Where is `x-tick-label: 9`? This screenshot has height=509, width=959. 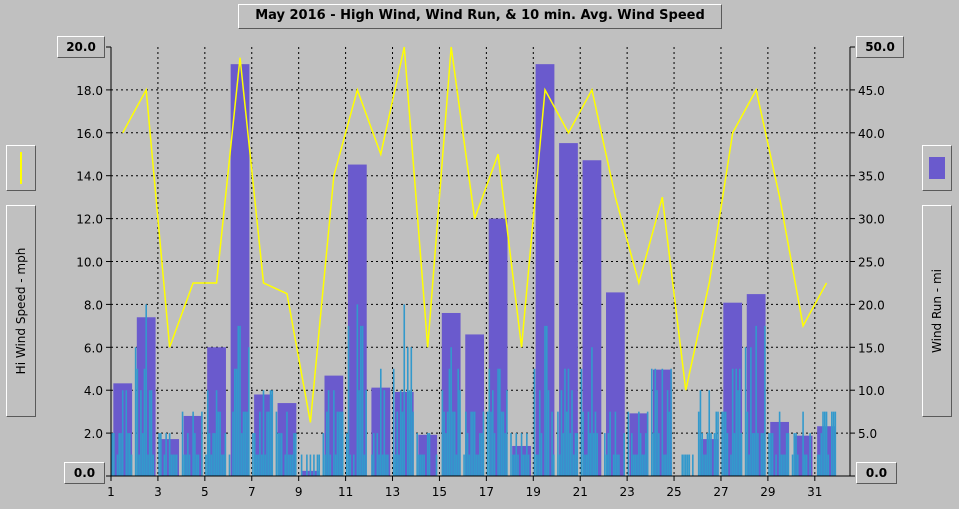
x-tick-label: 9 is located at coordinates (299, 492).